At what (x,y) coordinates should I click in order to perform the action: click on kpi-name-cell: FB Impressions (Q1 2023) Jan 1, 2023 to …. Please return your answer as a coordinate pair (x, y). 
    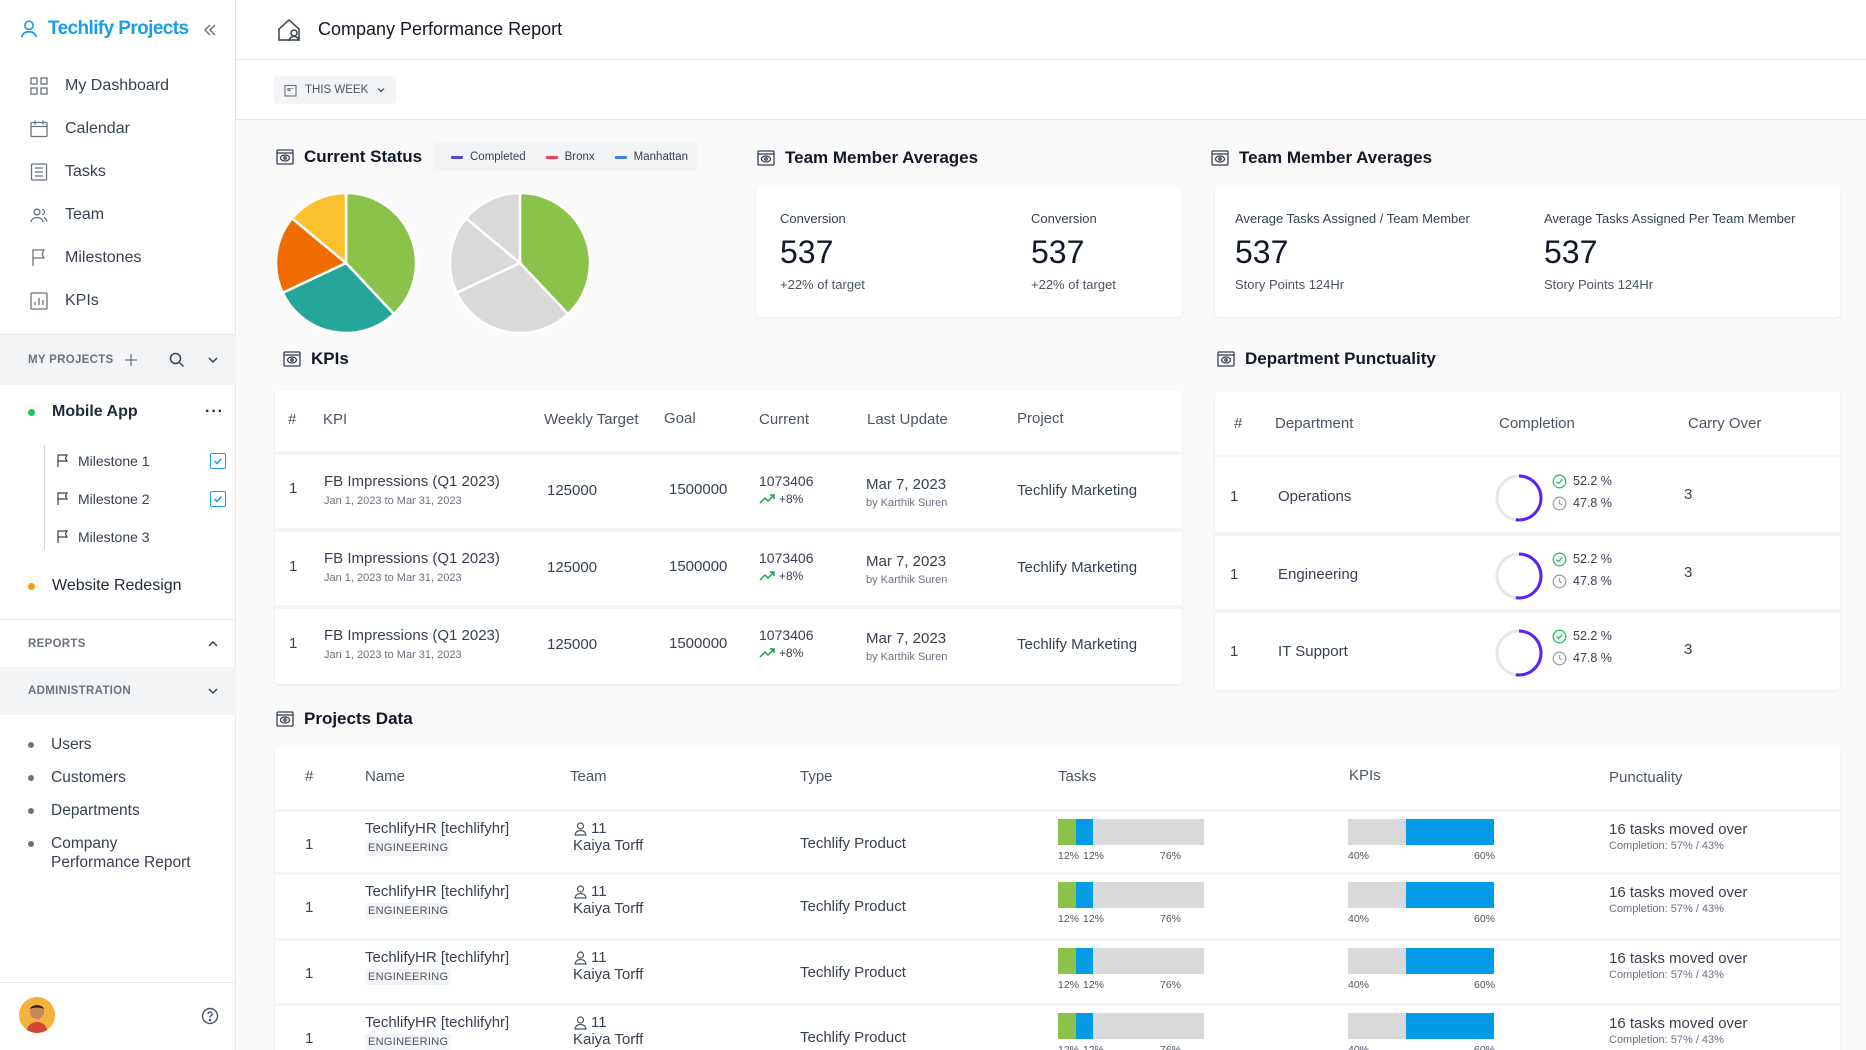
    Looking at the image, I should click on (412, 567).